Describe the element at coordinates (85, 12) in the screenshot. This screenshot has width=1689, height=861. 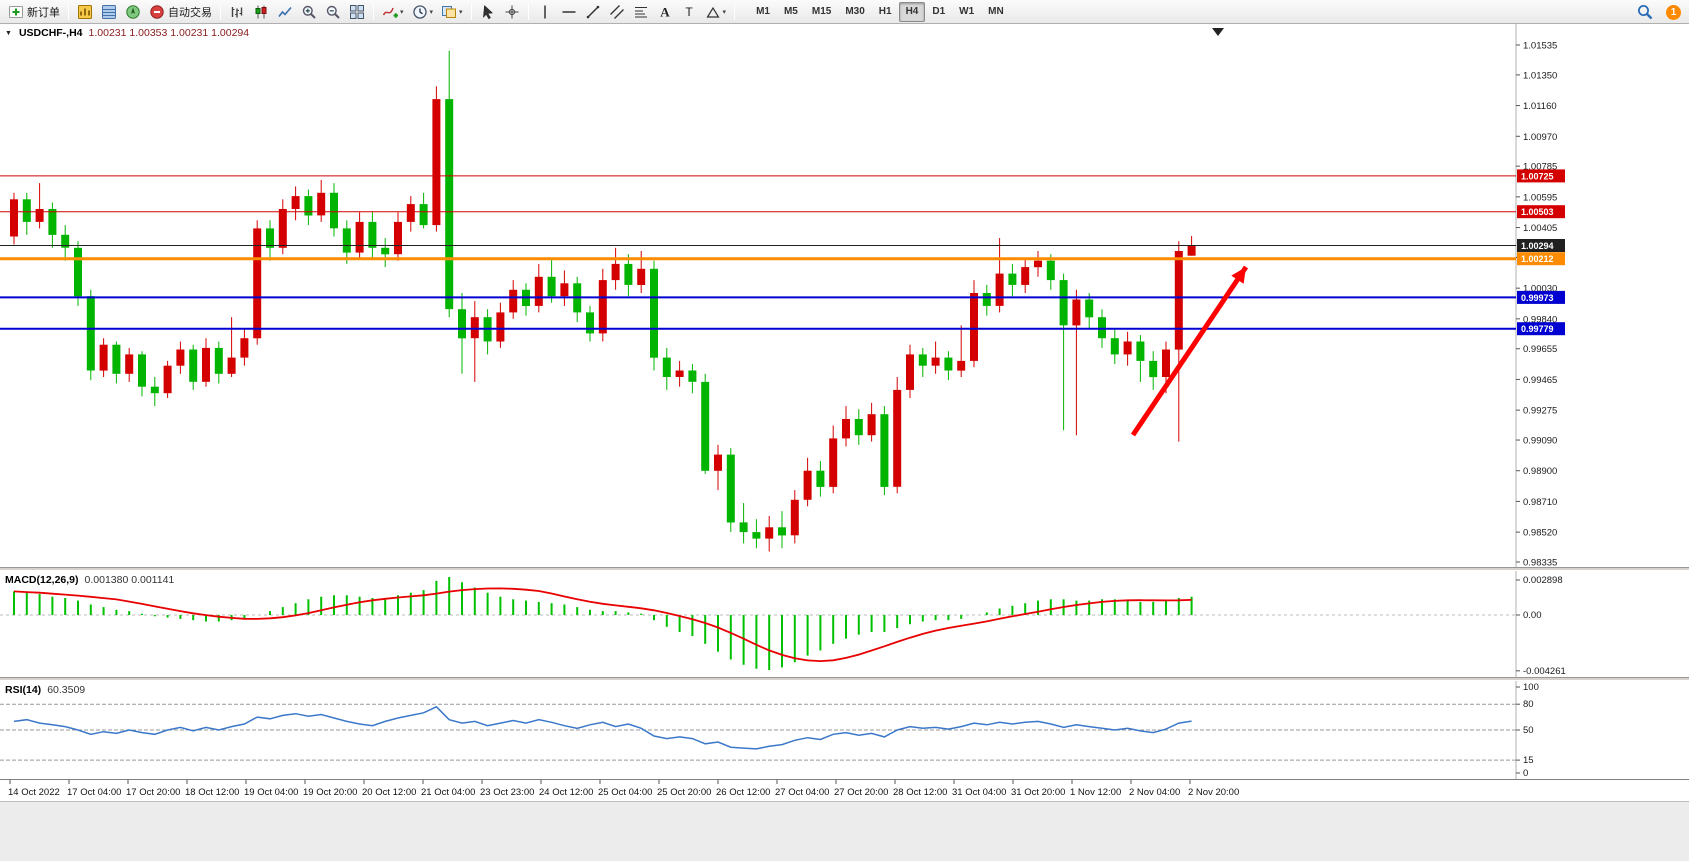
I see `market-watch-button` at that location.